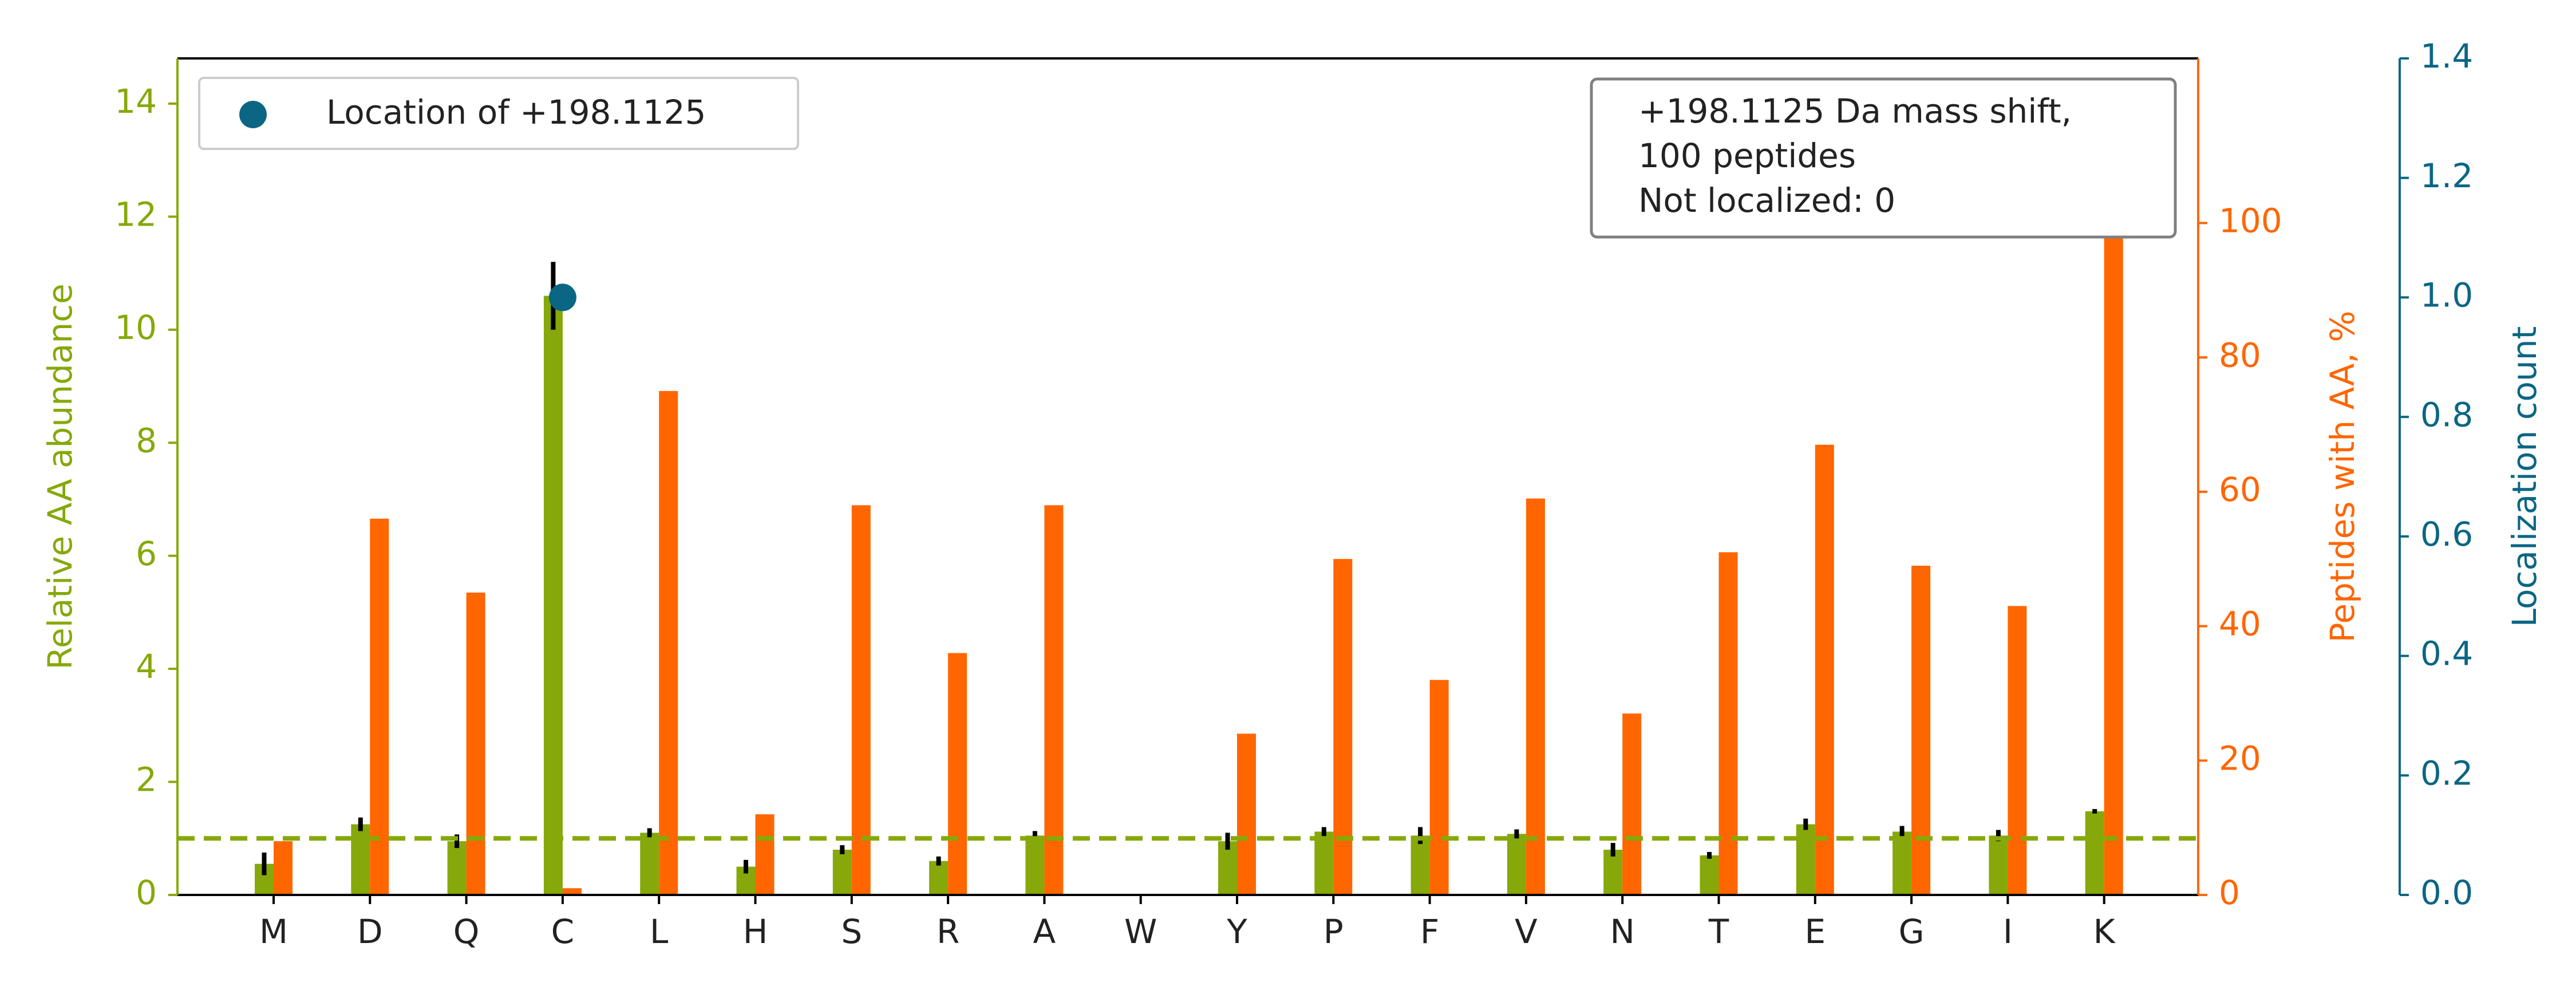 This screenshot has height=1002, width=2576. Describe the element at coordinates (1526, 931) in the screenshot. I see `x-tick-label: V` at that location.